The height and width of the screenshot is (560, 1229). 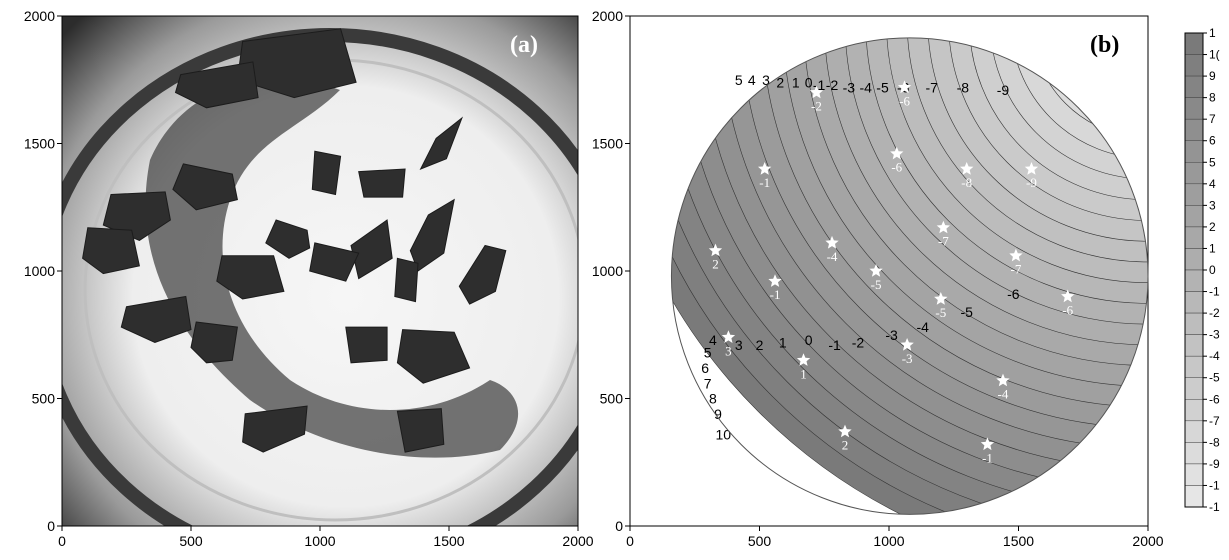 I want to click on colorbar-tick-label: -7, so click(x=1214, y=421).